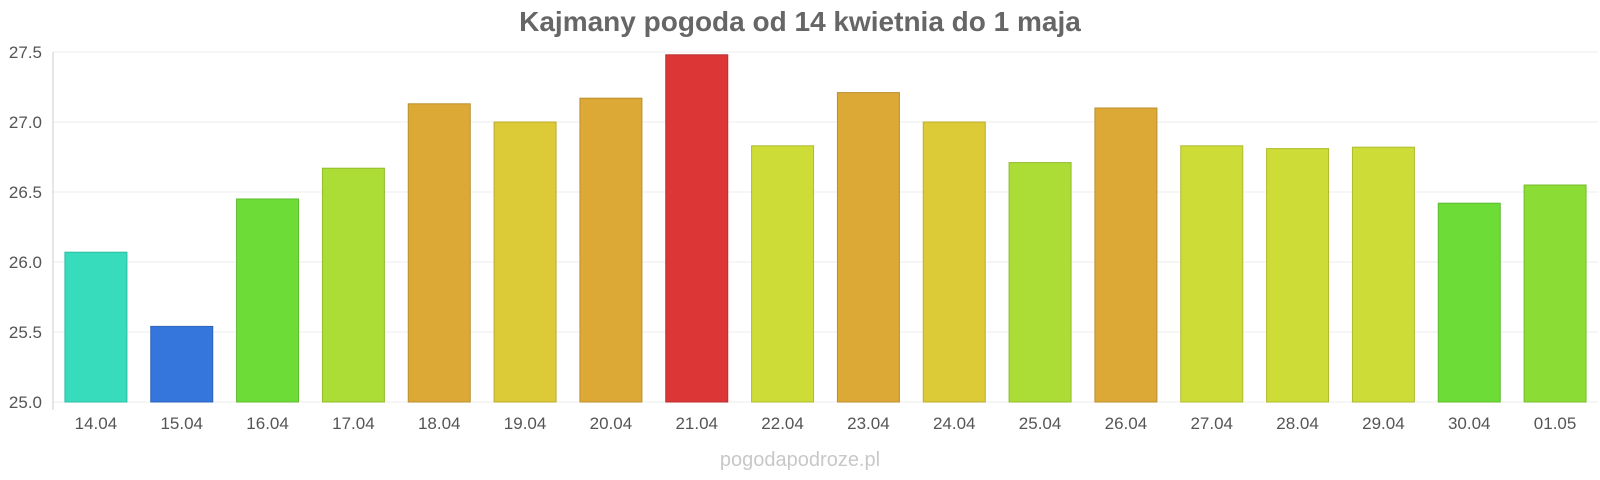 This screenshot has height=480, width=1600. Describe the element at coordinates (267, 423) in the screenshot. I see `x-tick-label: 16.04` at that location.